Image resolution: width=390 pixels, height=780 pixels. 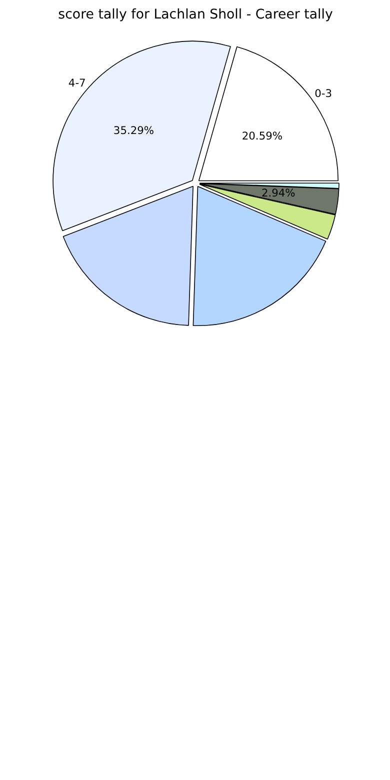 What do you see at coordinates (133, 131) in the screenshot?
I see `data-label: 35.29%` at bounding box center [133, 131].